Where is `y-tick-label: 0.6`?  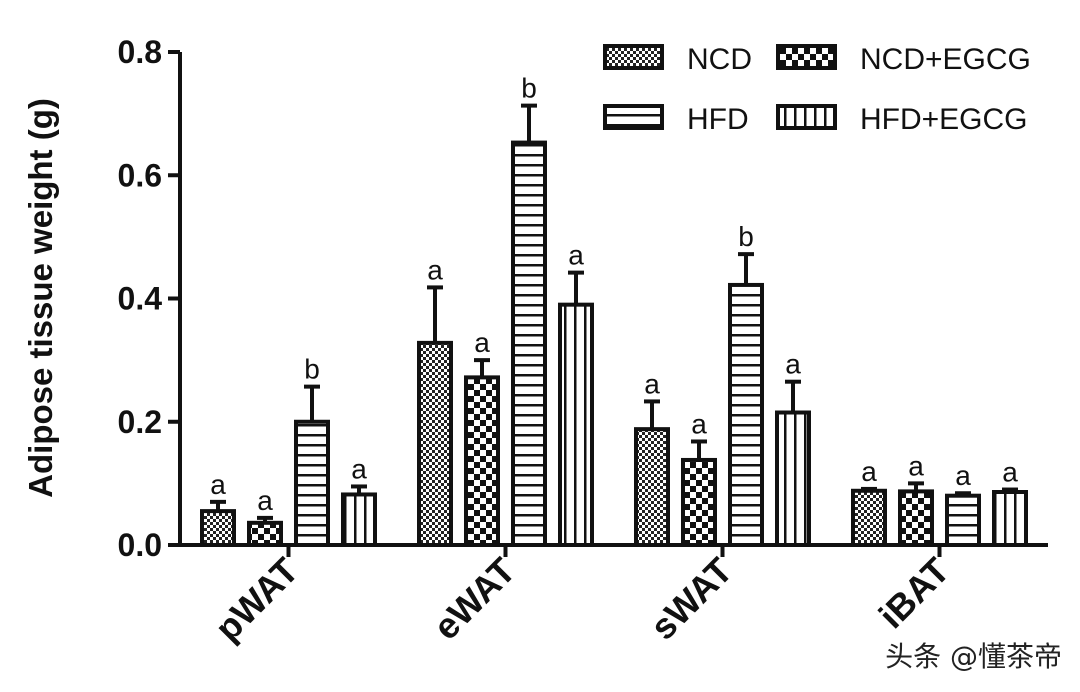 y-tick-label: 0.6 is located at coordinates (140, 175).